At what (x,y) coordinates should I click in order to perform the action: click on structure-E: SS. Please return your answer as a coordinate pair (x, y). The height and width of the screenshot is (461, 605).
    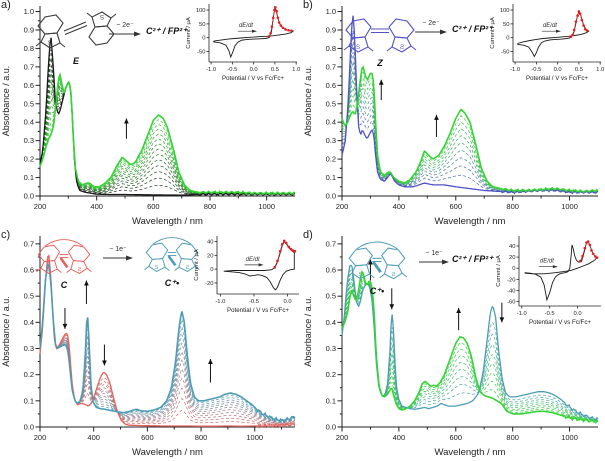
    Looking at the image, I should click on (76, 30).